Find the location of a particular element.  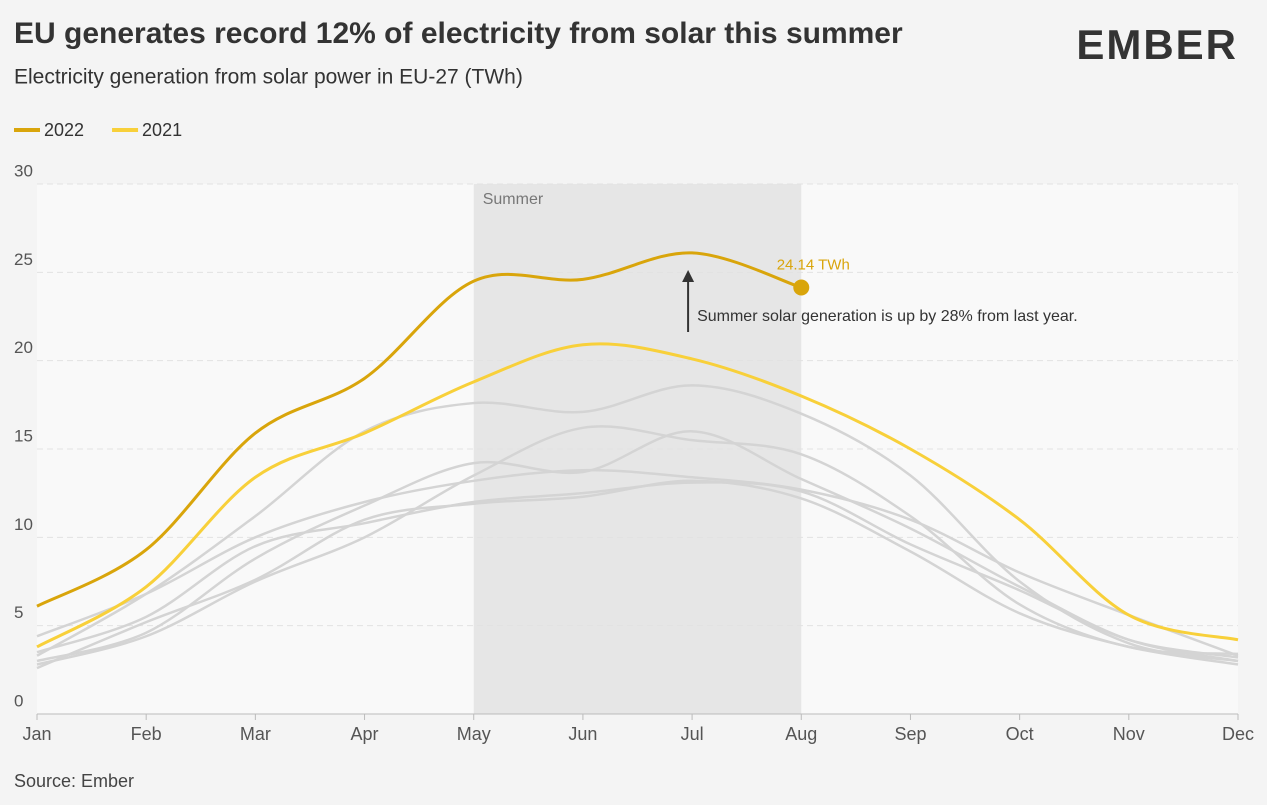

x-tick-label: Apr is located at coordinates (365, 734).